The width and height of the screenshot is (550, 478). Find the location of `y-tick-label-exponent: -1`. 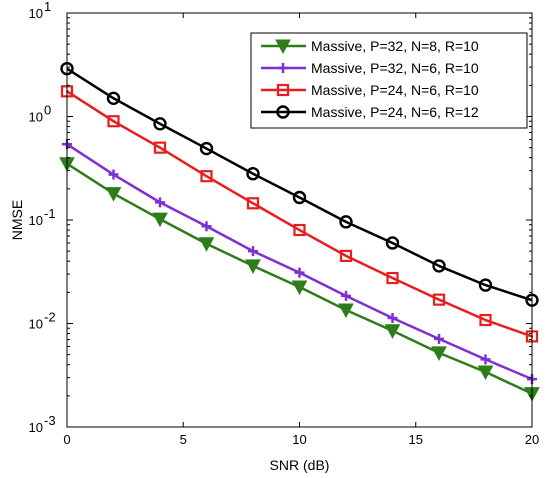

y-tick-label-exponent: -1 is located at coordinates (50, 213).